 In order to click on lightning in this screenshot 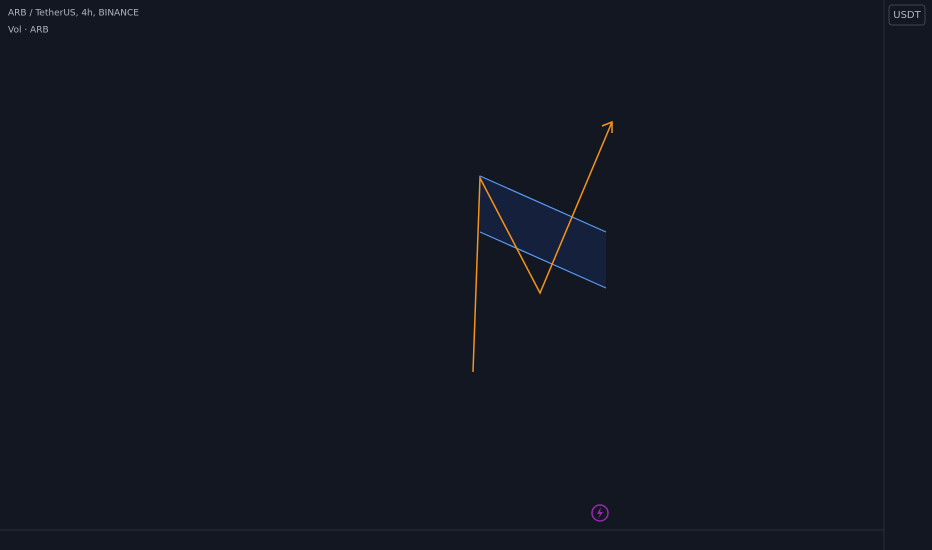, I will do `click(600, 513)`.